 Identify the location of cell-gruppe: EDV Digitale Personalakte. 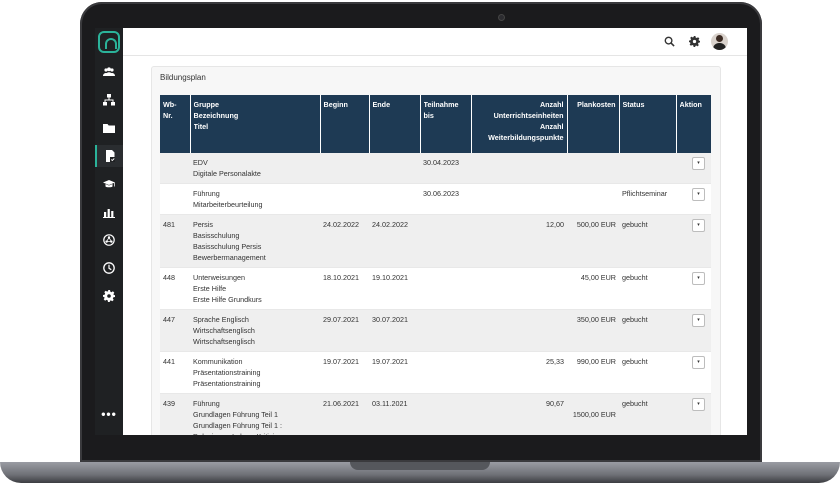
(255, 168).